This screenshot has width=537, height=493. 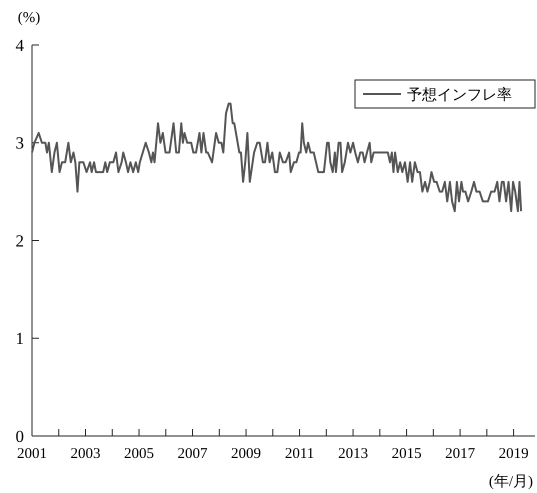 I want to click on y-tick-label: 3, so click(x=20, y=143).